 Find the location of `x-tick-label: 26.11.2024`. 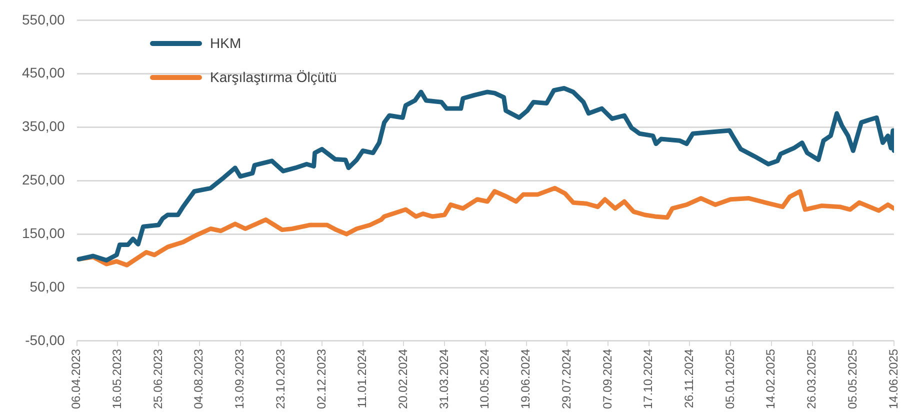

x-tick-label: 26.11.2024 is located at coordinates (689, 378).